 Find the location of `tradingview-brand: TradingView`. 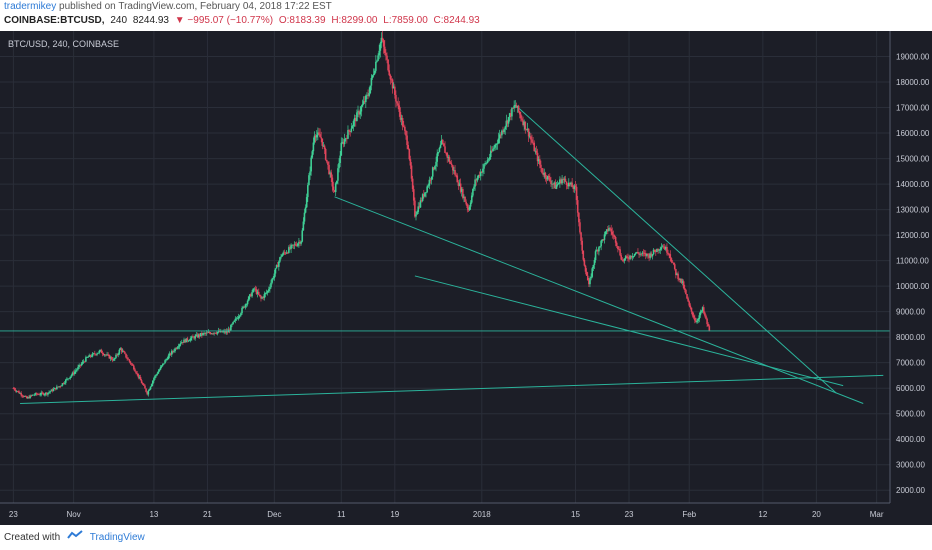

tradingview-brand: TradingView is located at coordinates (117, 538).